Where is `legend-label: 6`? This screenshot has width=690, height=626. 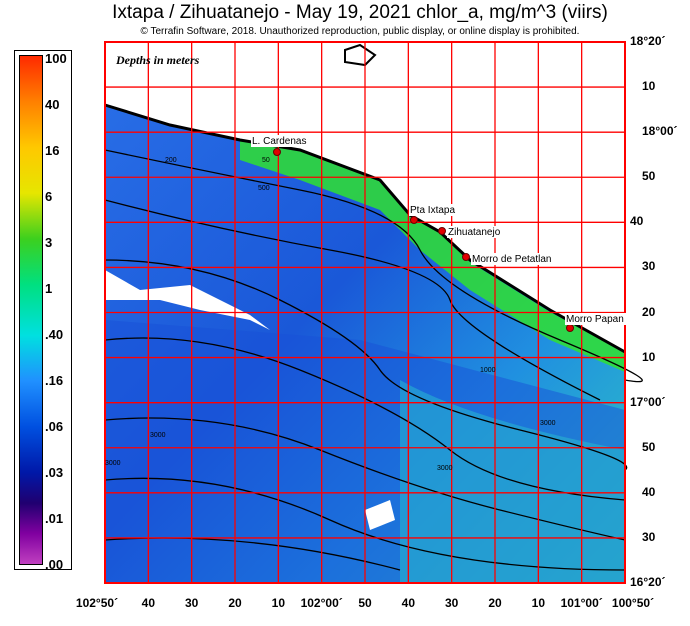 legend-label: 6 is located at coordinates (49, 196).